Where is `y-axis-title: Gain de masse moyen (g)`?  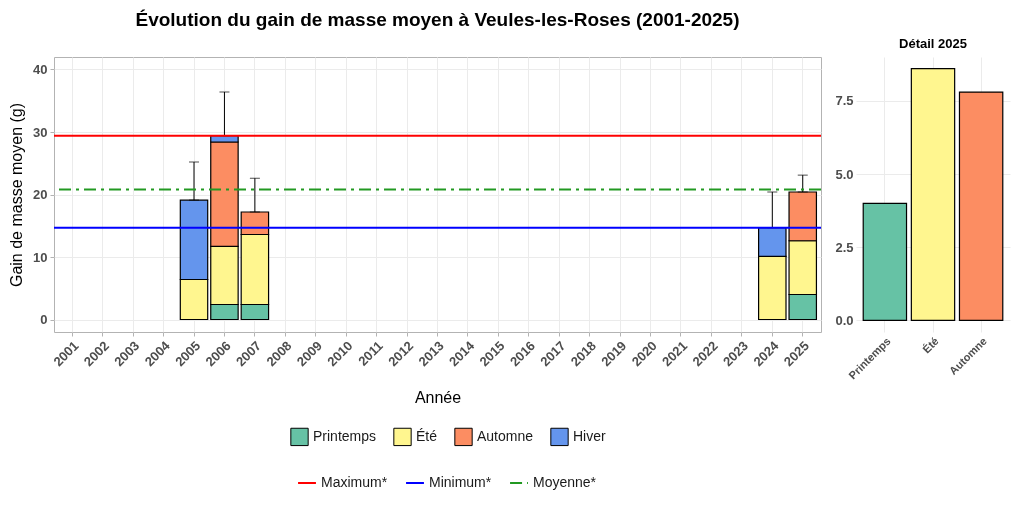
y-axis-title: Gain de masse moyen (g) is located at coordinates (17, 195).